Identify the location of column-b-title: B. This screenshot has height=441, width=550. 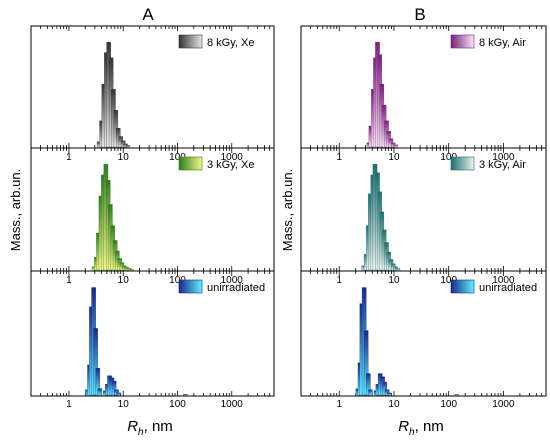
(419, 14).